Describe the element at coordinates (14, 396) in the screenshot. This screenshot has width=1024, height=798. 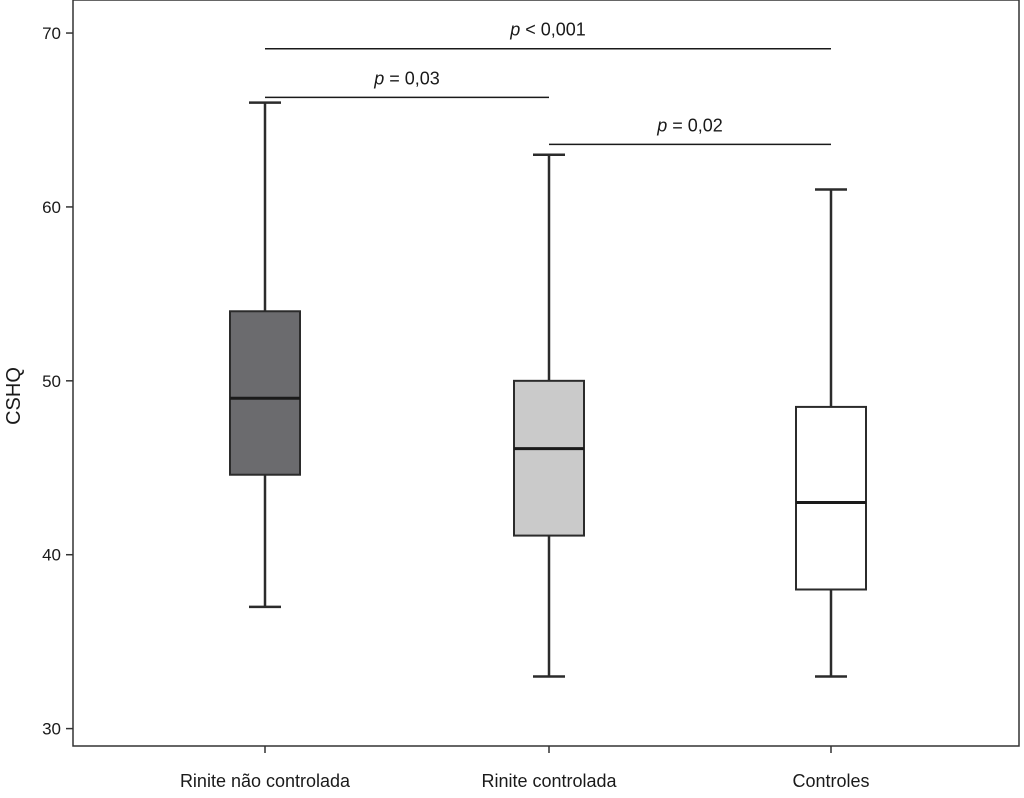
I see `y-axis-label: CSHQ` at that location.